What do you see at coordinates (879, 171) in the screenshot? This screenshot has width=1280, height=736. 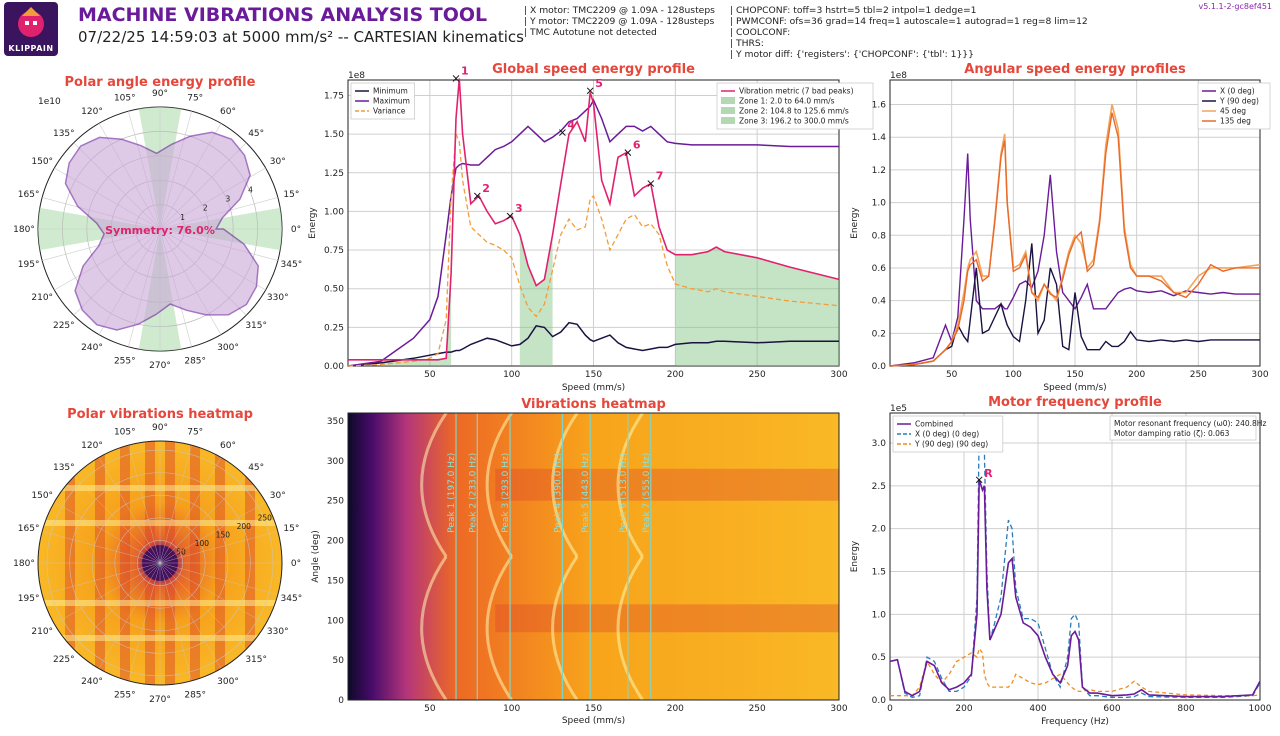 I see `y-tick-label: 1.2` at bounding box center [879, 171].